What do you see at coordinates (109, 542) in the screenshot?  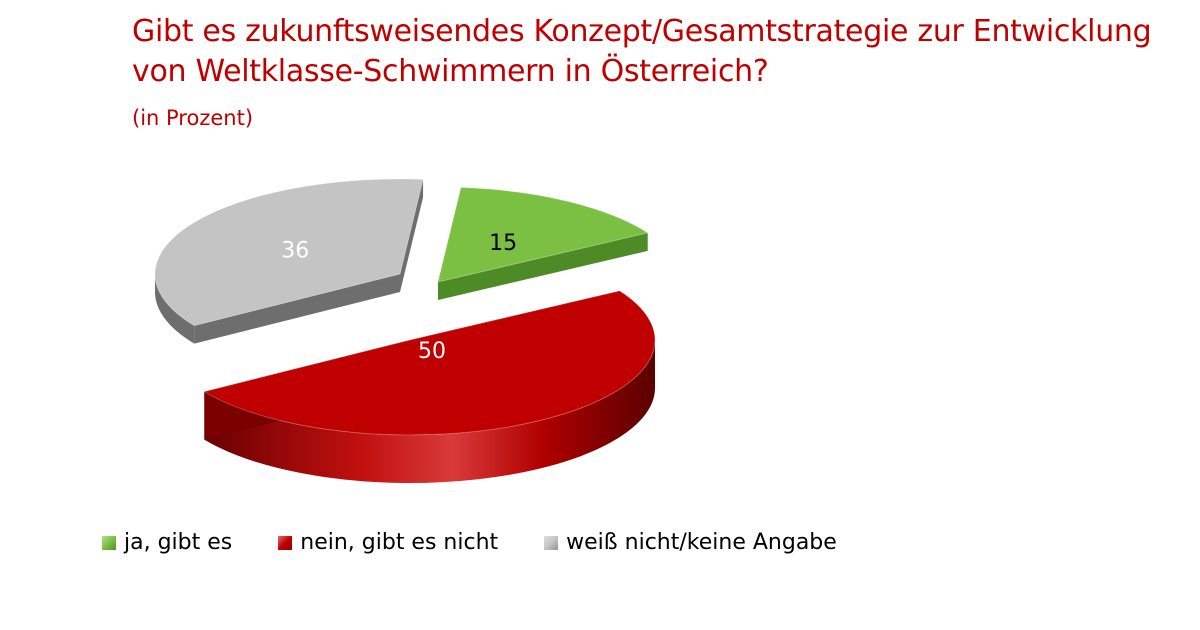 I see `legend-swatch-green` at bounding box center [109, 542].